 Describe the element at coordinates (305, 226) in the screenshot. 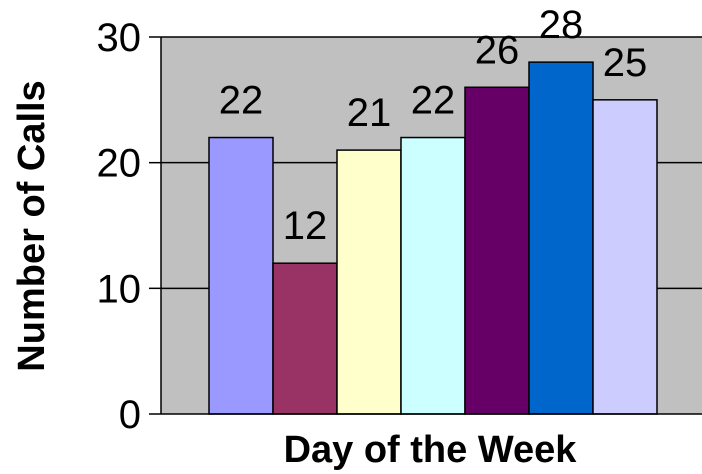

I see `data-label-2: 12` at that location.